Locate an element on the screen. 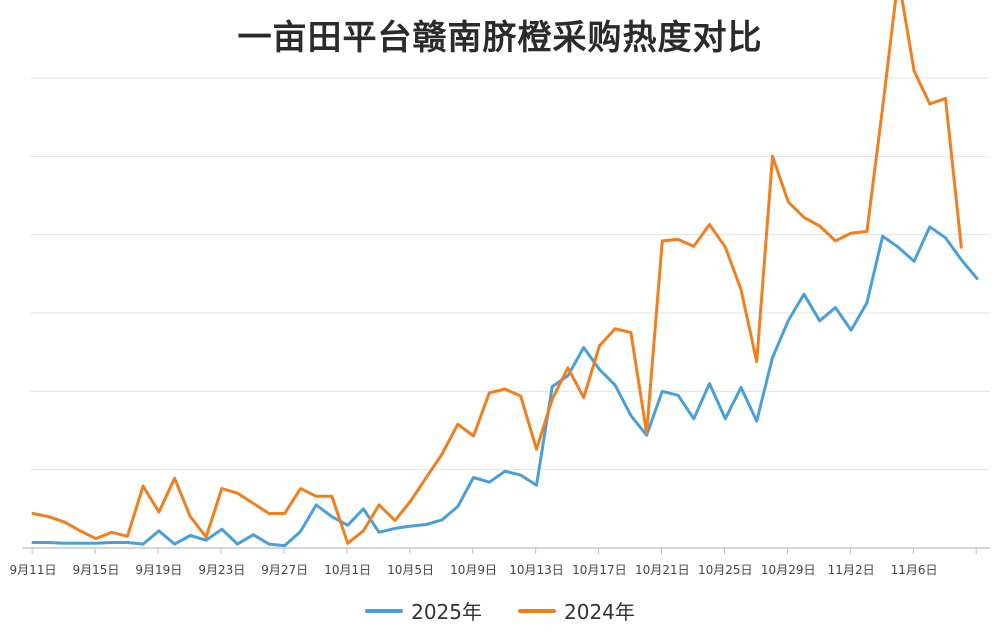  x-tick-label: 10月21日 is located at coordinates (662, 570).